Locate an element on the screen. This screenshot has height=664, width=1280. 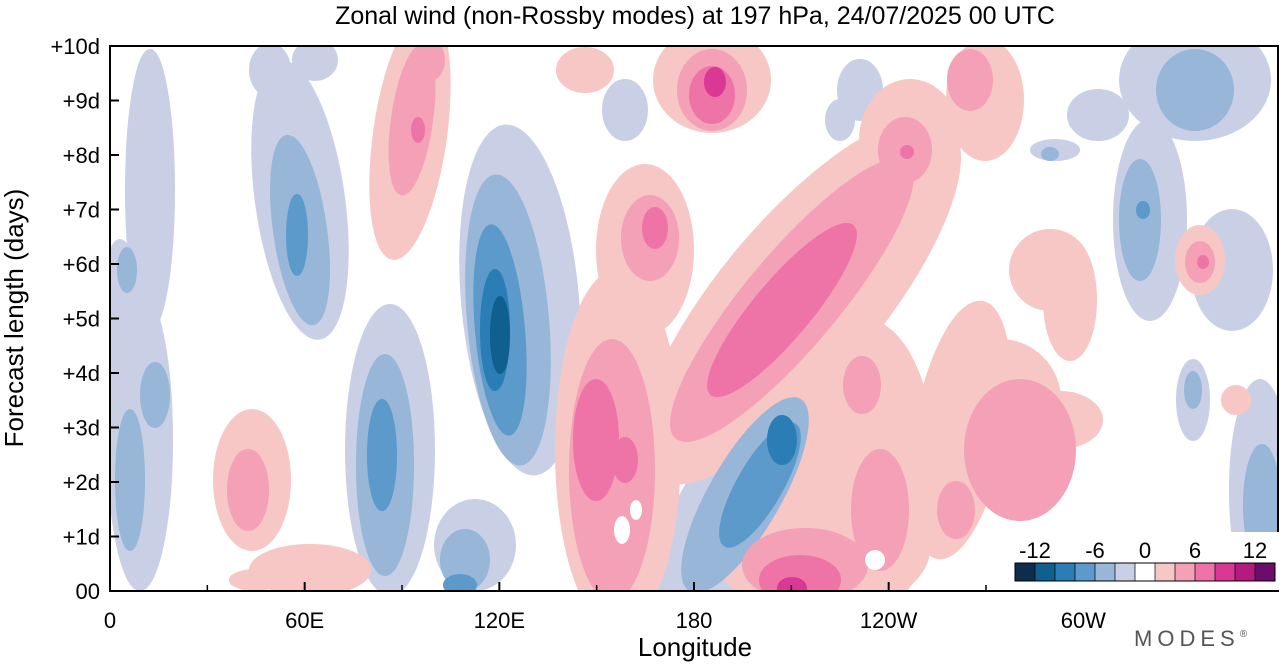
brand-logo: MODES® is located at coordinates (1193, 638).